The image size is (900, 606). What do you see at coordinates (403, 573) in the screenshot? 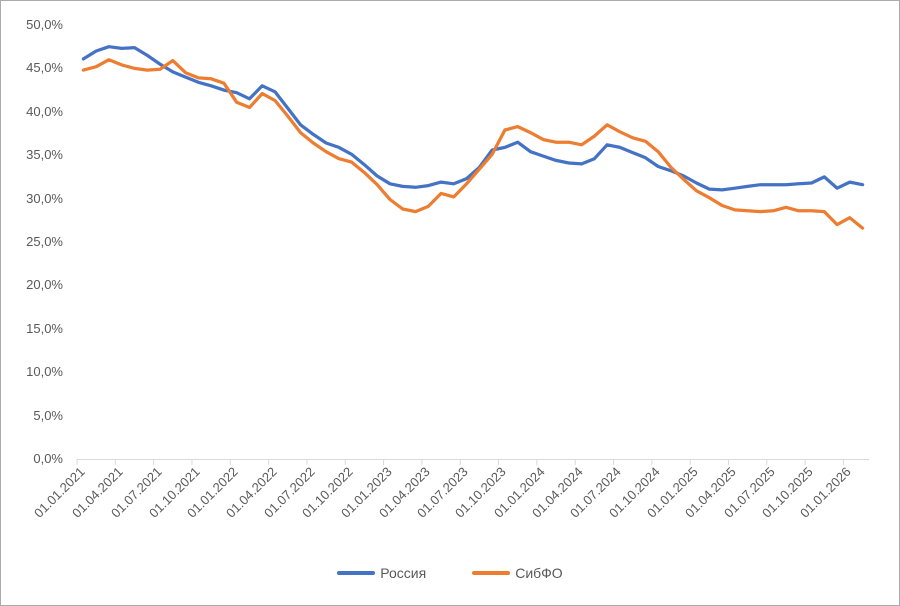
I see `legend-label: Россия` at bounding box center [403, 573].